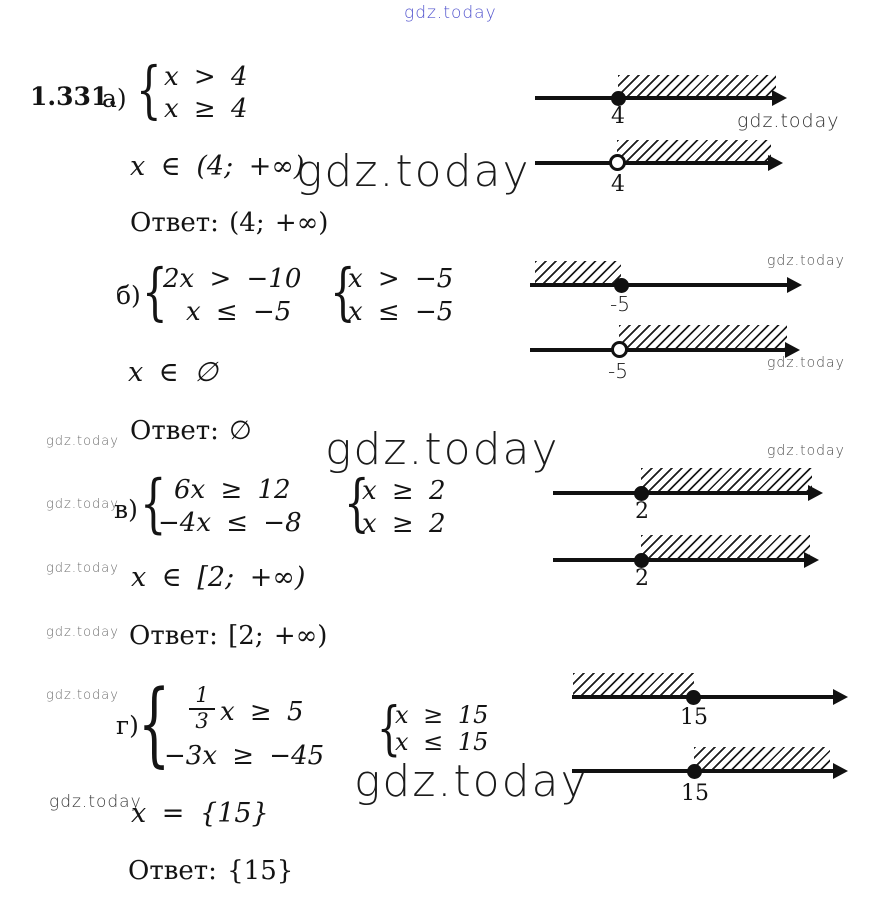 The image size is (896, 920). What do you see at coordinates (128, 295) in the screenshot?
I see `part-label-b: б)` at bounding box center [128, 295].